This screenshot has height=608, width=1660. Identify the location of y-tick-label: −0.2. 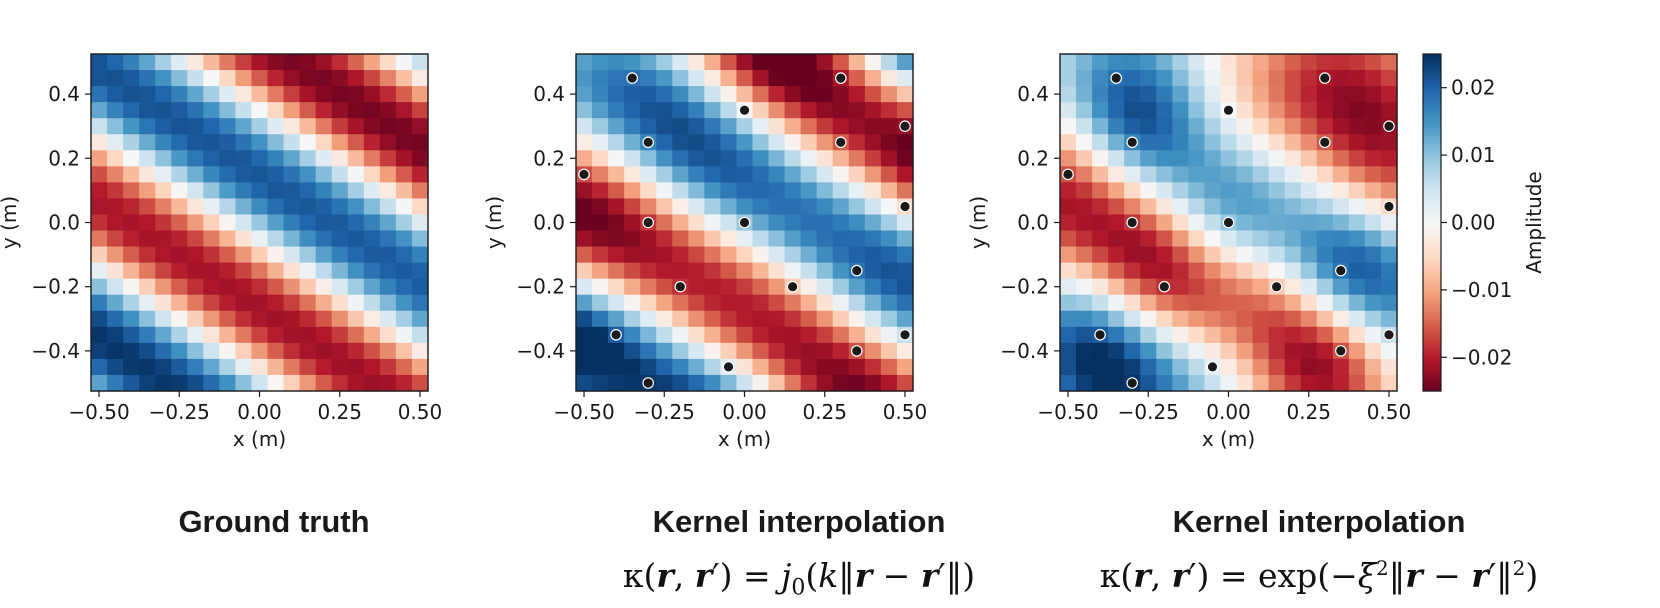
(1024, 287).